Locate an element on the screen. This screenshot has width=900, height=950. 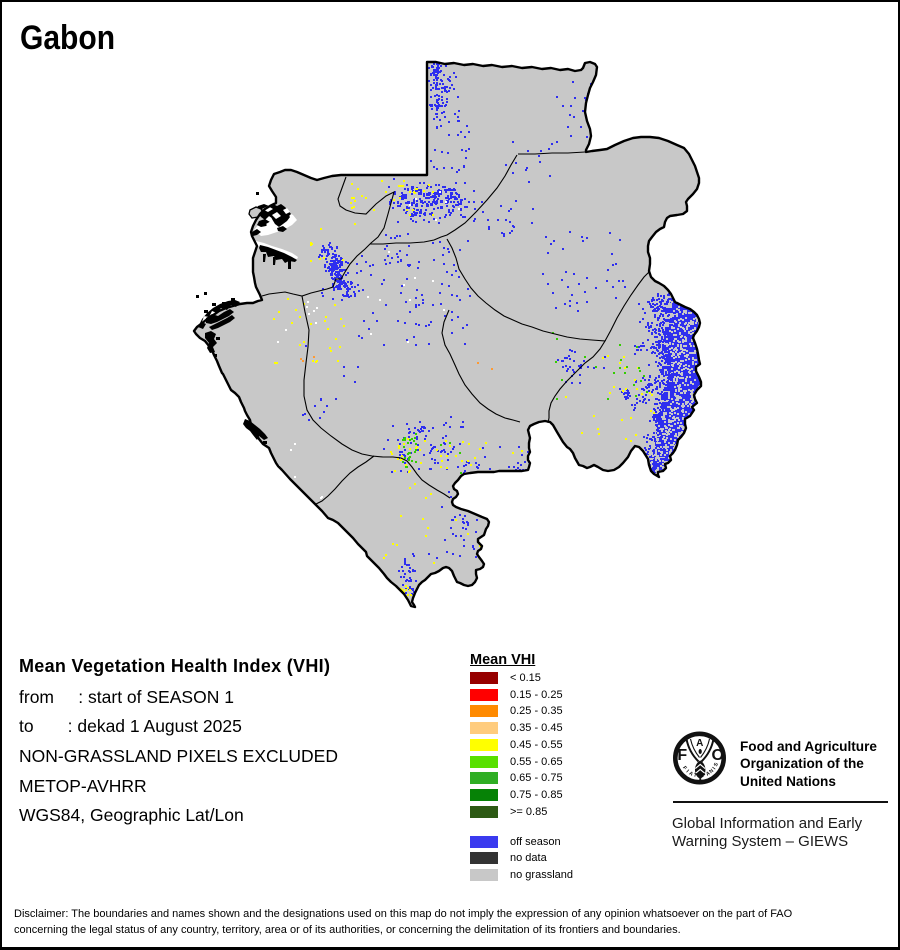
svg-text: P is located at coordinates (704, 775).